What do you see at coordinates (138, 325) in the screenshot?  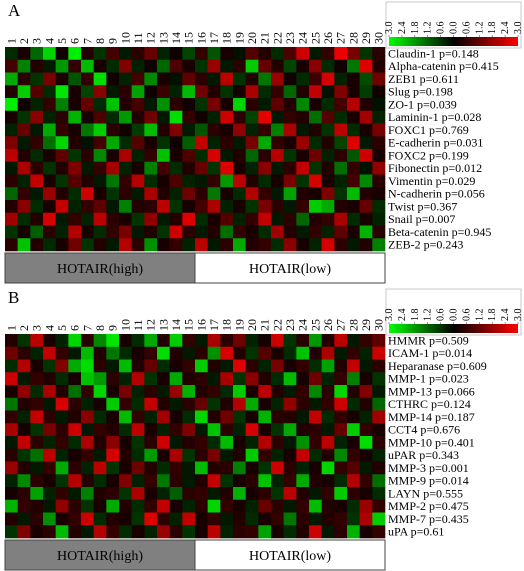 I see `column-label: 11` at bounding box center [138, 325].